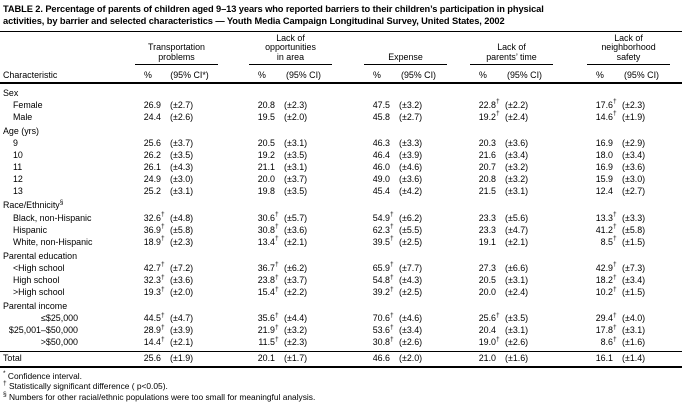 Image resolution: width=682 pixels, height=405 pixels. What do you see at coordinates (511, 191) in the screenshot?
I see `table-cell: 21.5 (±3.1)` at bounding box center [511, 191].